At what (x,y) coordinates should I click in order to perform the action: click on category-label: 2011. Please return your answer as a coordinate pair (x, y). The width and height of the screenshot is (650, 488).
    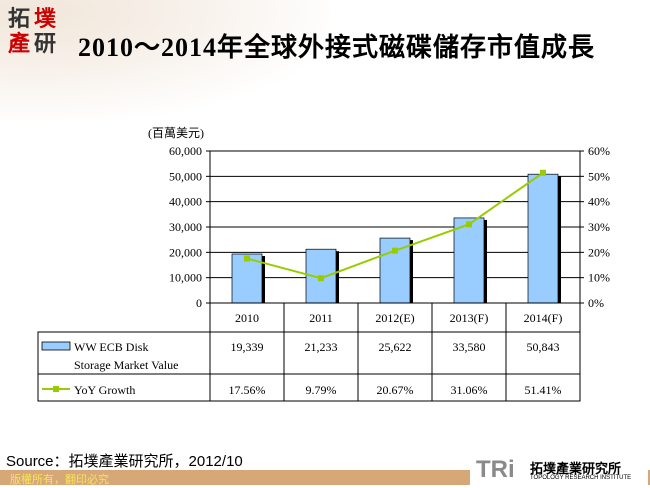
    Looking at the image, I should click on (321, 318).